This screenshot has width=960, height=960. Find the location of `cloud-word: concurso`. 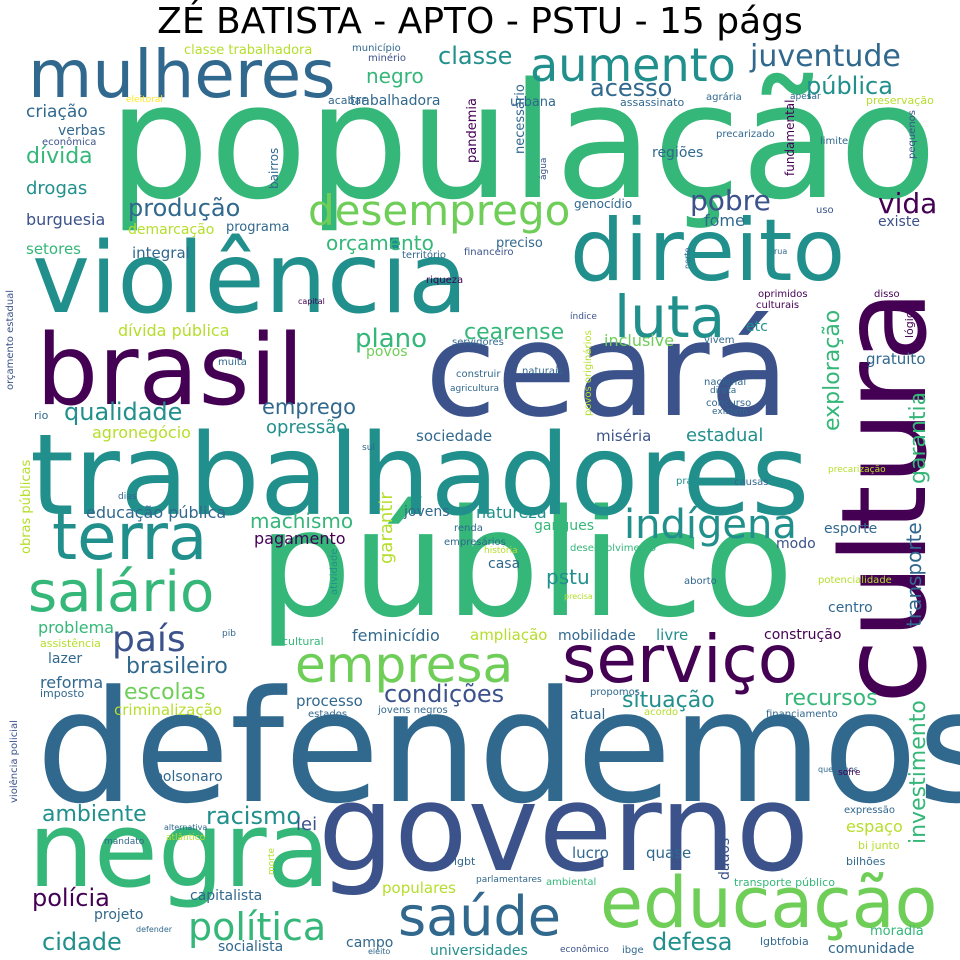

cloud-word: concurso is located at coordinates (729, 403).